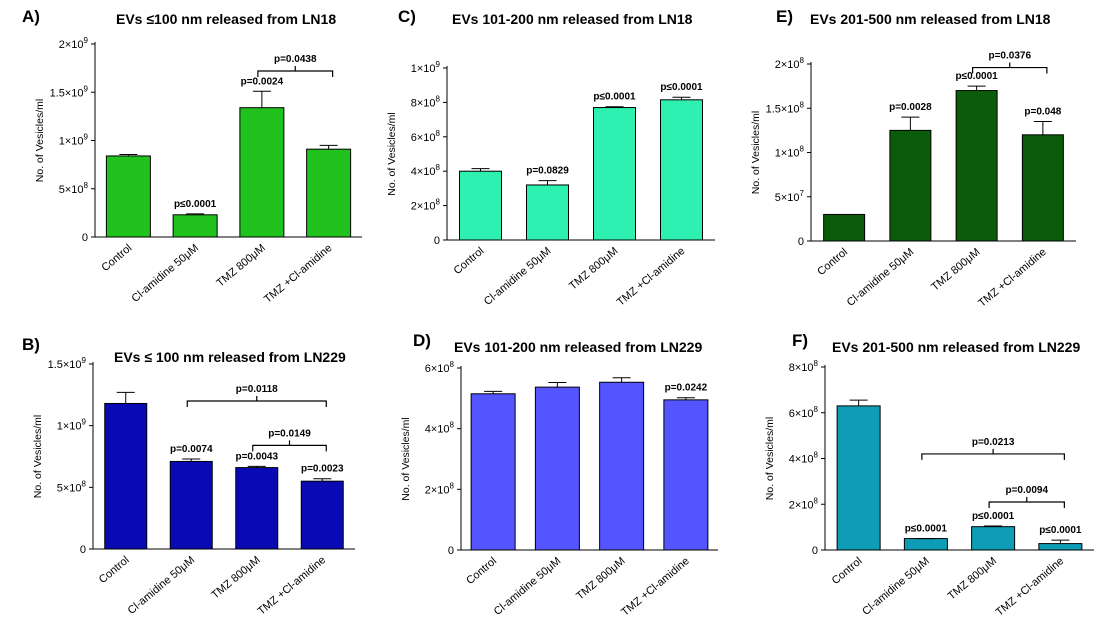 The image size is (1099, 632). Describe the element at coordinates (289, 433) in the screenshot. I see `bracket-p-value: p=0.0149` at that location.